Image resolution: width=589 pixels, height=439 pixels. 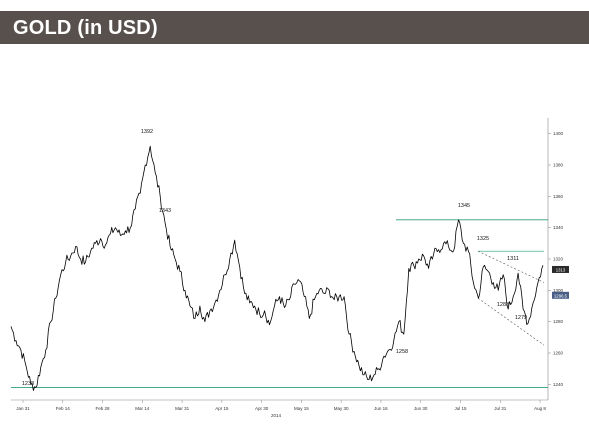 What do you see at coordinates (503, 305) in the screenshot?
I see `price-annotation: 1288` at bounding box center [503, 305].